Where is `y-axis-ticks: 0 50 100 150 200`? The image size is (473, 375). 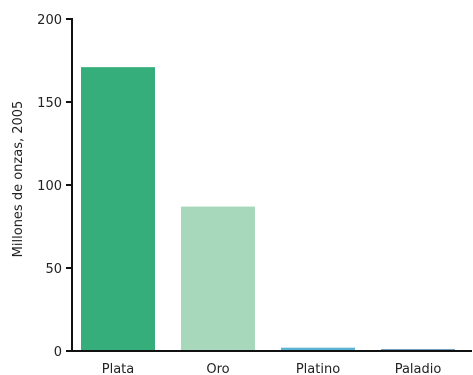
y-axis-ticks: 0 50 100 150 200 is located at coordinates (54, 186).